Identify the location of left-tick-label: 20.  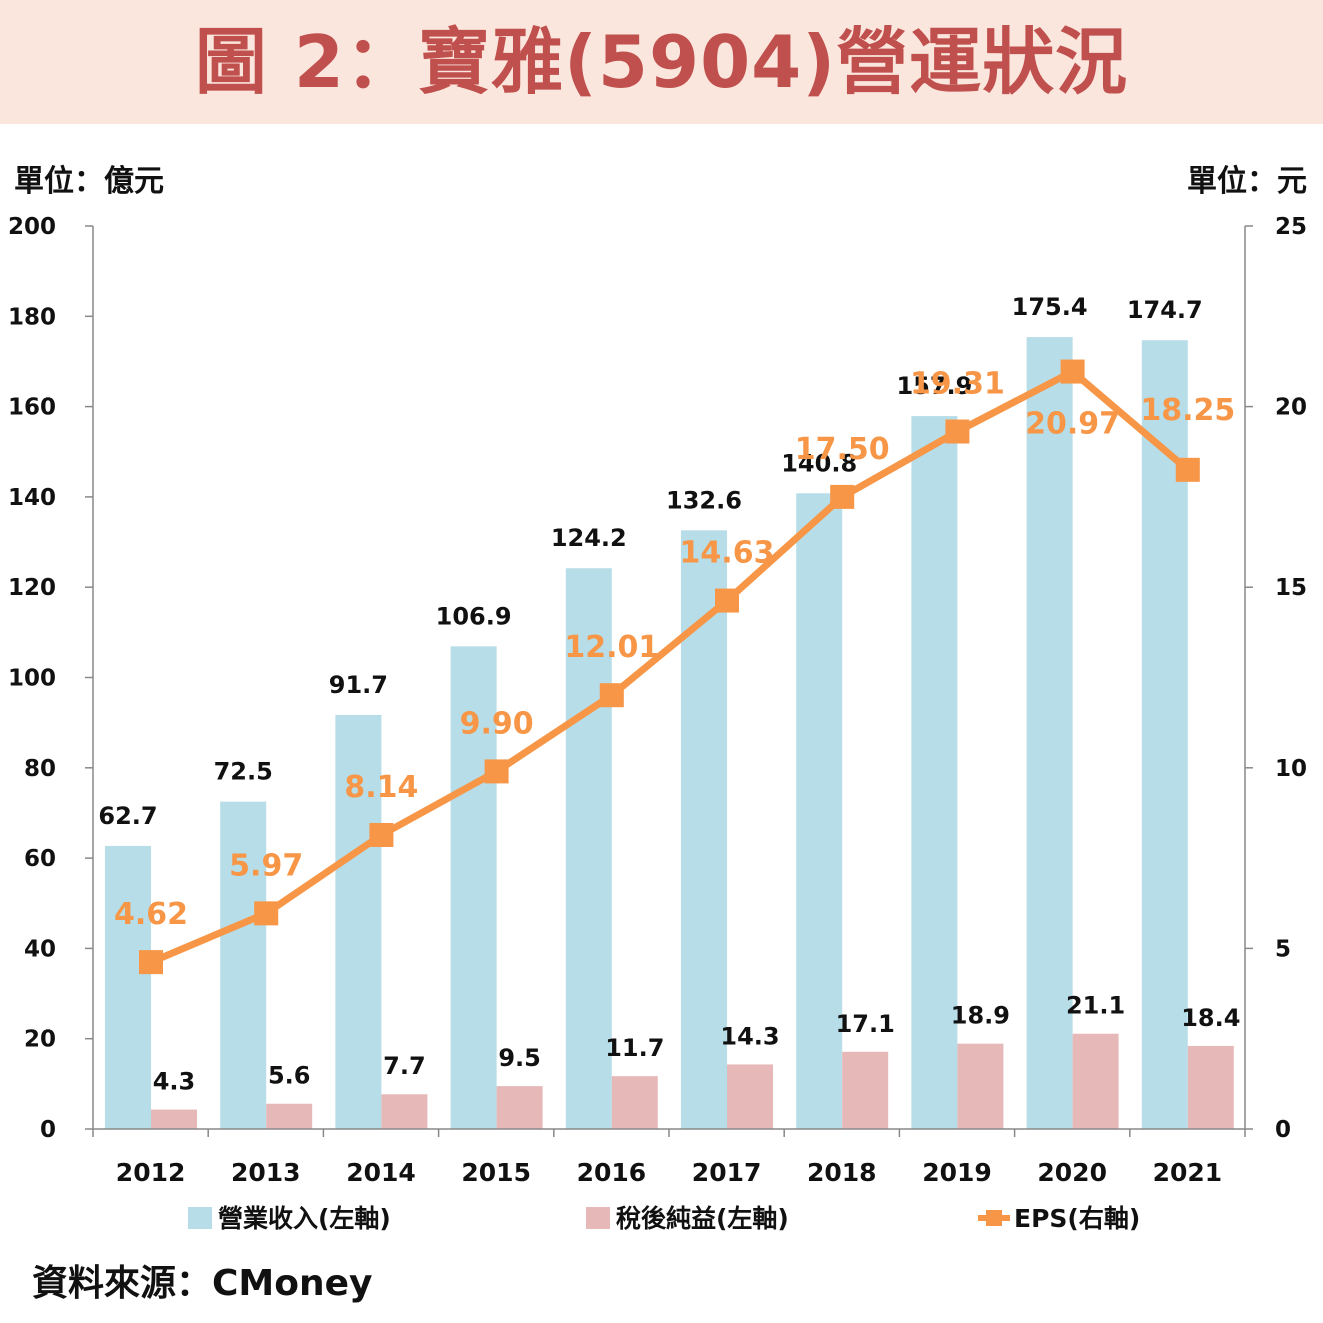
(40, 1040).